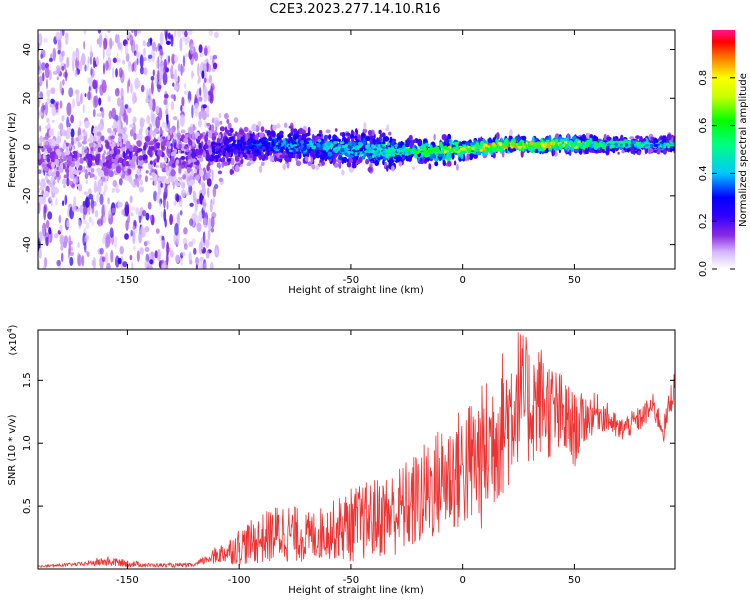  Describe the element at coordinates (716, 173) in the screenshot. I see `colorbar-ticks: 0.0 0.2 0.4 0.6 0.8` at that location.